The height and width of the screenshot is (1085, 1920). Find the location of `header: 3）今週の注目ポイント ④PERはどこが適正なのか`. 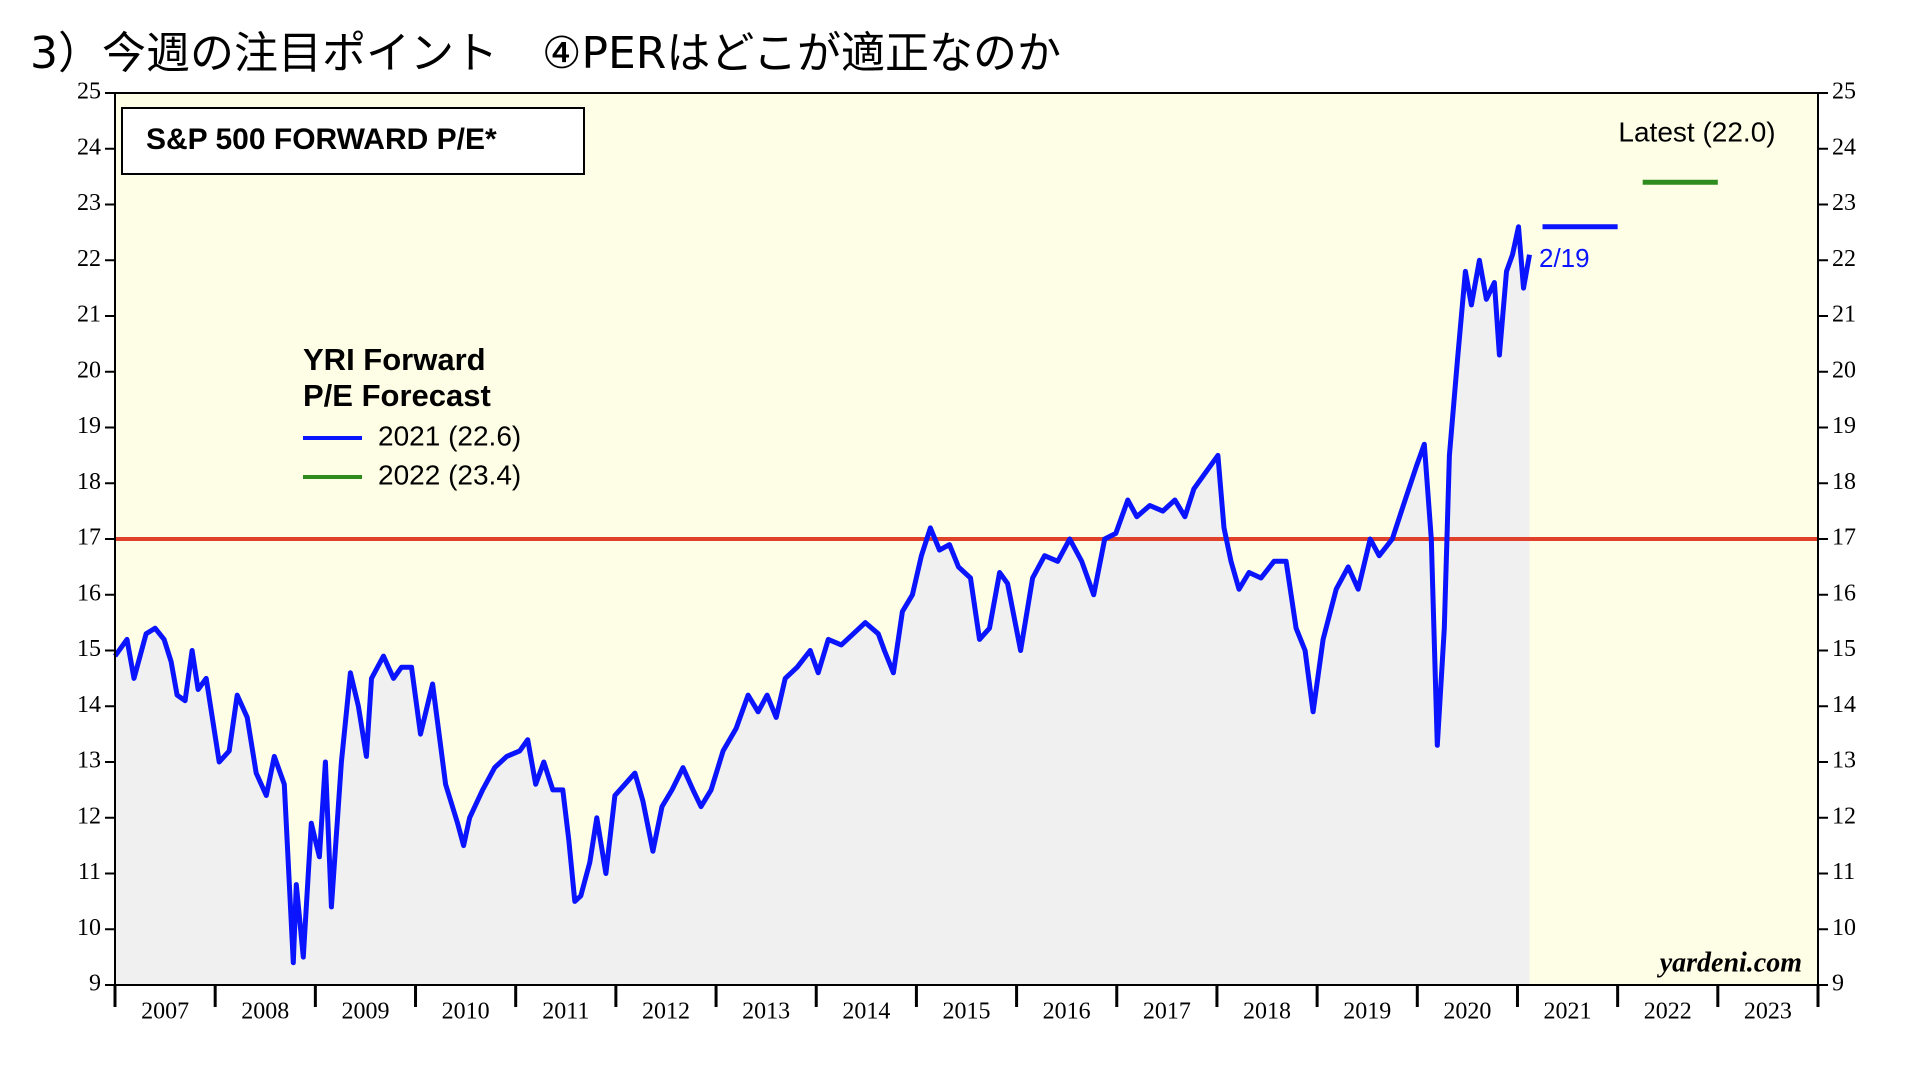

header: 3）今週の注目ポイント ④PERはどこが適正なのか is located at coordinates (545, 53).